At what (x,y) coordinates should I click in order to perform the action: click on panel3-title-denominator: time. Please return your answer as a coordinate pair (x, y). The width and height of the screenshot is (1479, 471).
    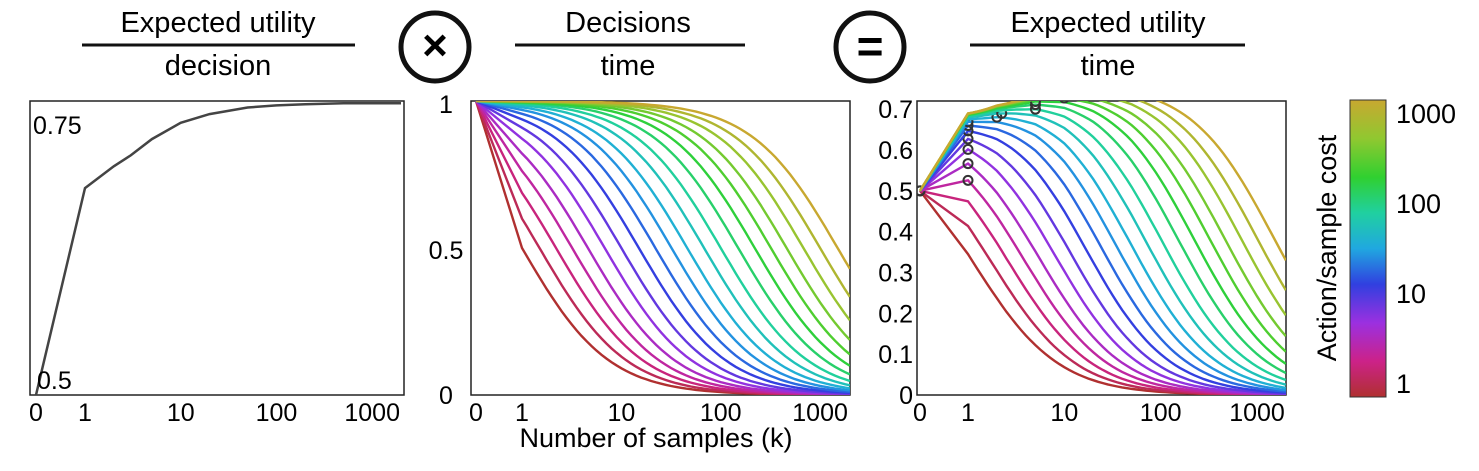
    Looking at the image, I should click on (1108, 66).